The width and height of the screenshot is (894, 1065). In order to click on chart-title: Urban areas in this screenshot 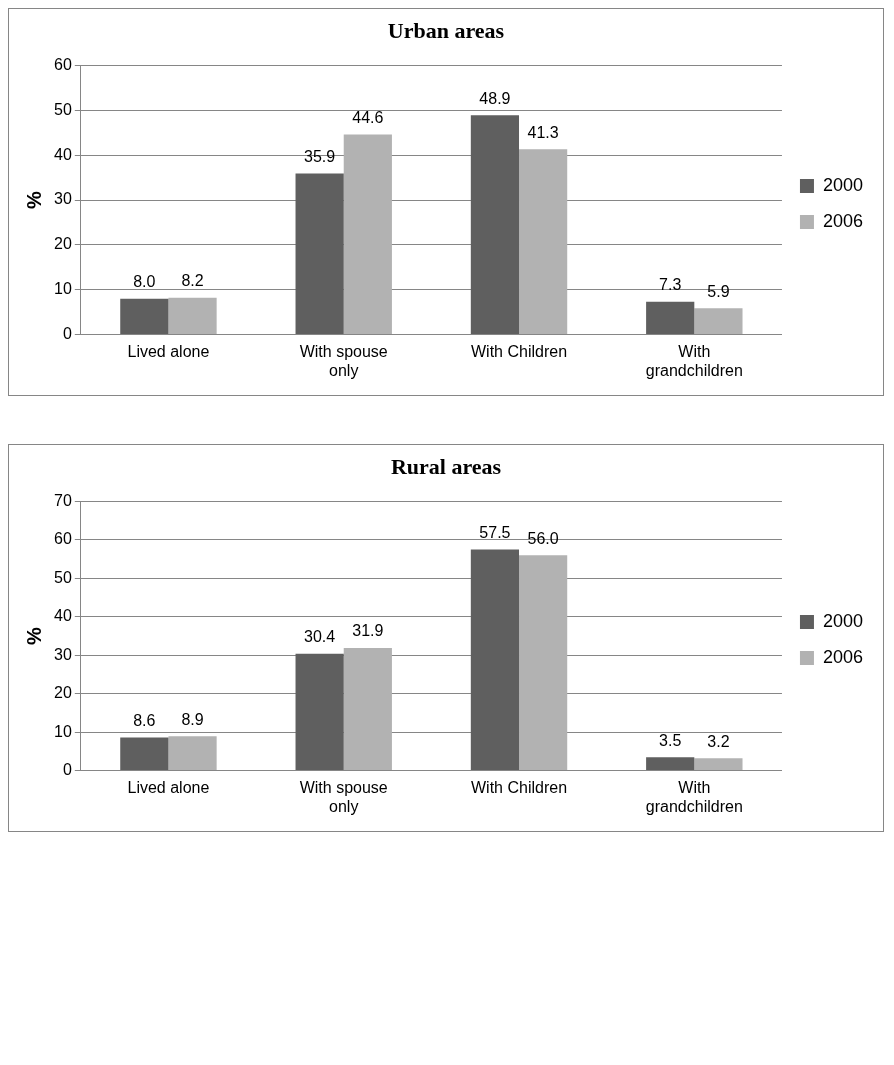, I will do `click(446, 30)`.